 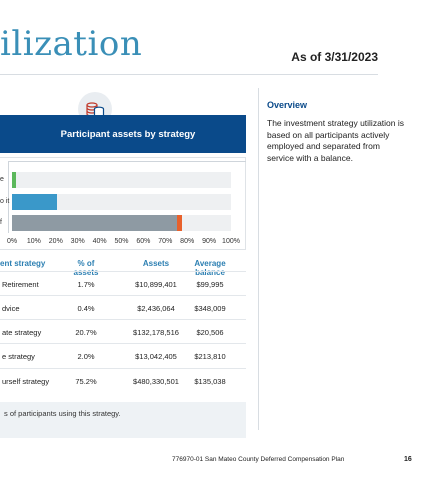 What do you see at coordinates (156, 284) in the screenshot?
I see `table-cell: $10,899,401` at bounding box center [156, 284].